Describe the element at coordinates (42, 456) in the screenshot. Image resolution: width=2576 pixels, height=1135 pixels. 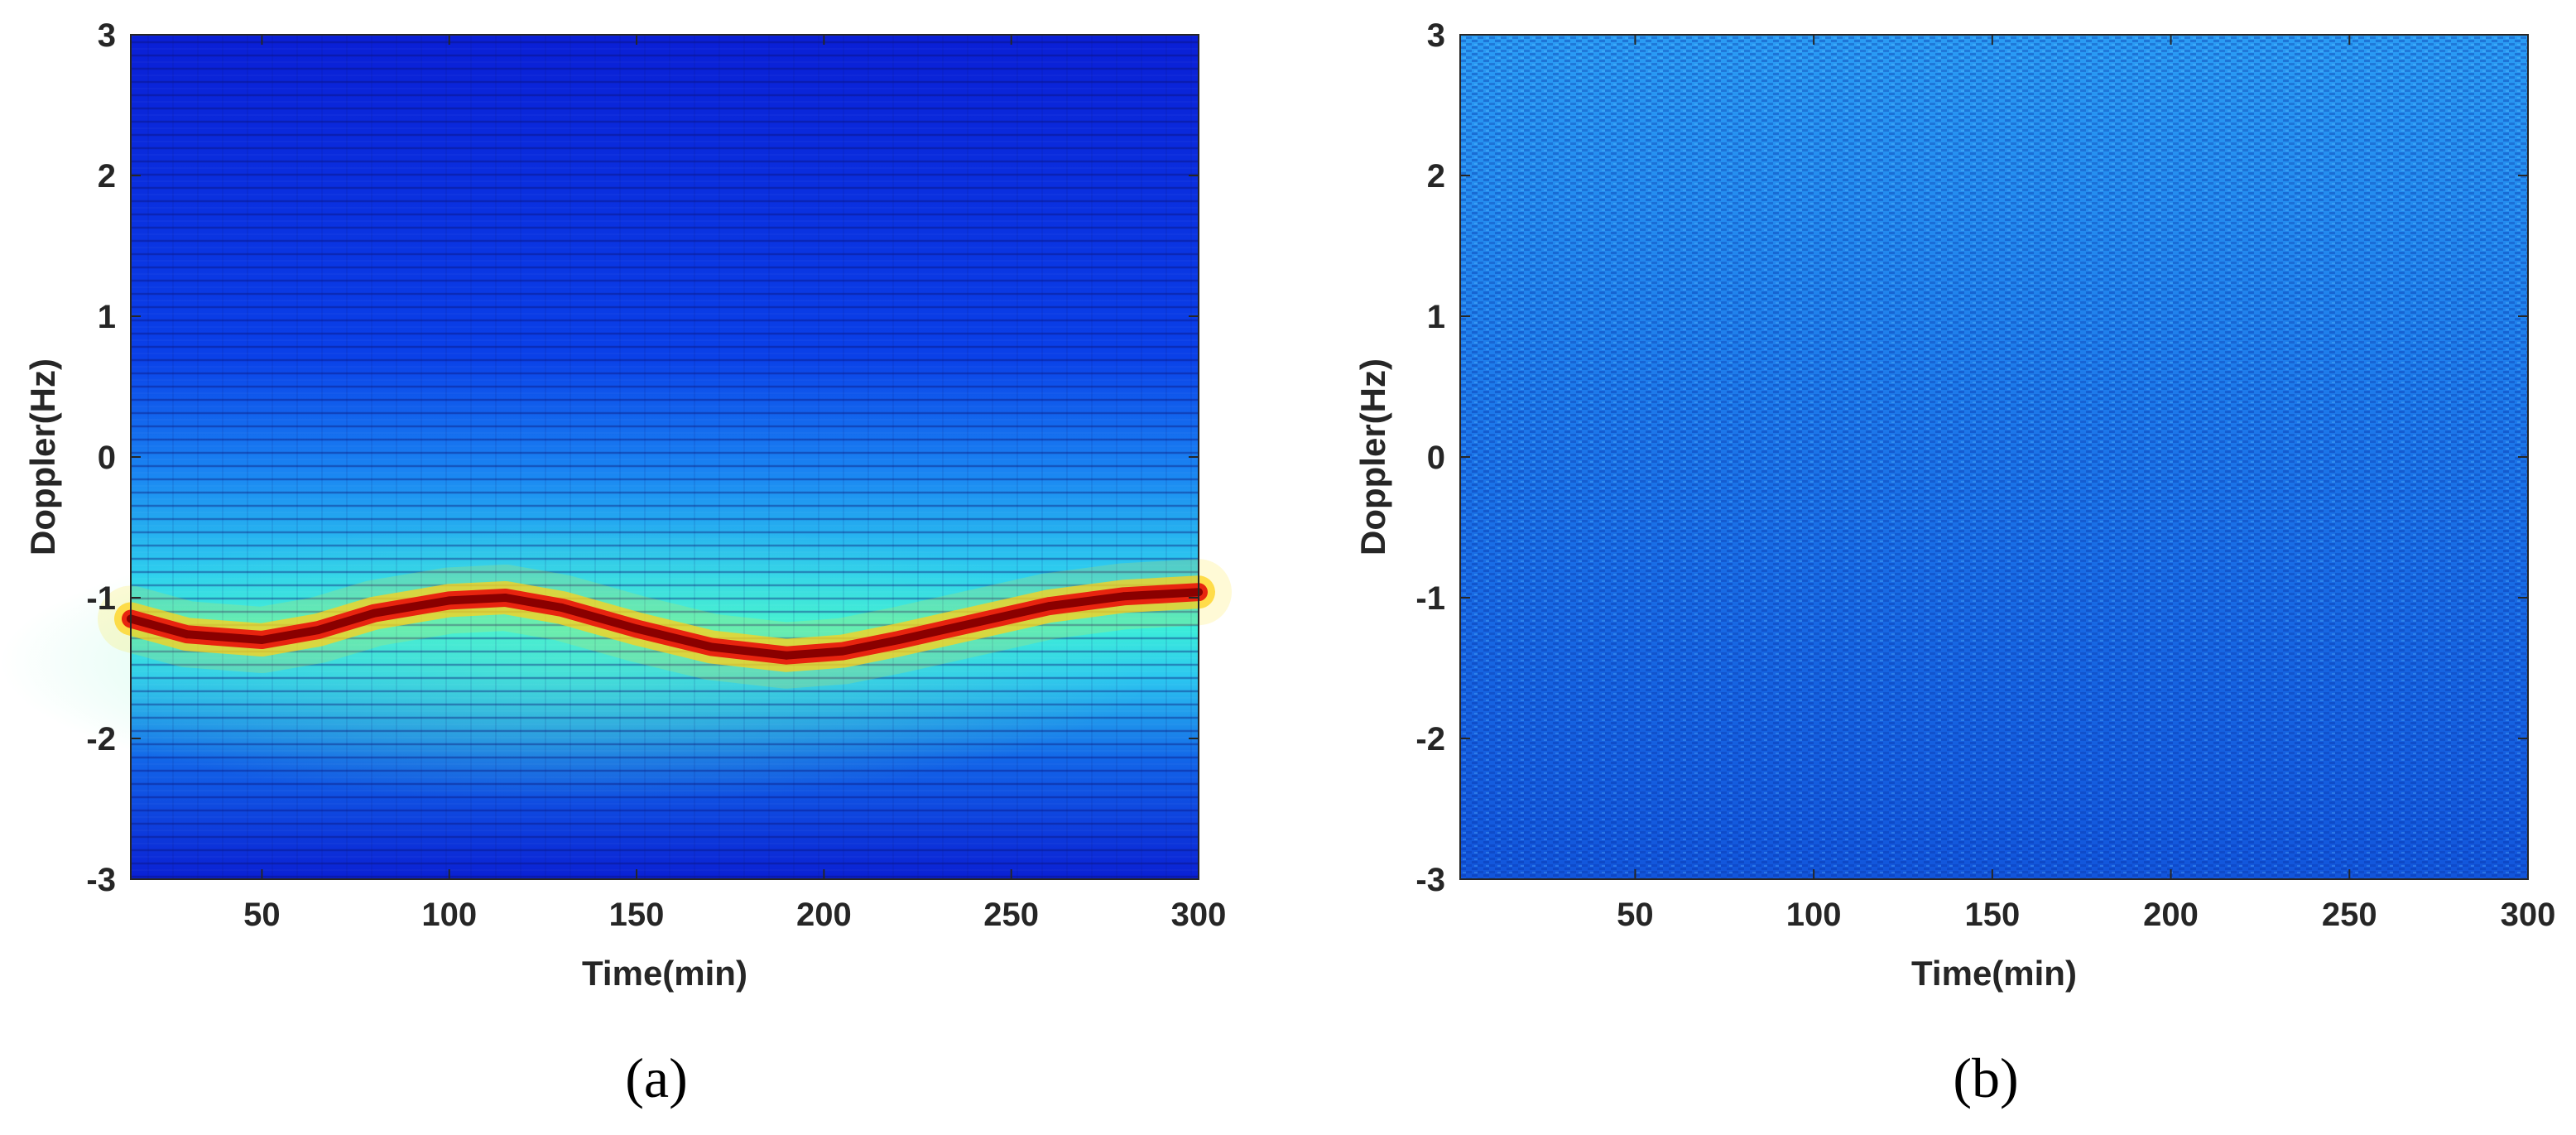
I see `y-axis-label-a: Doppler(Hz)` at that location.